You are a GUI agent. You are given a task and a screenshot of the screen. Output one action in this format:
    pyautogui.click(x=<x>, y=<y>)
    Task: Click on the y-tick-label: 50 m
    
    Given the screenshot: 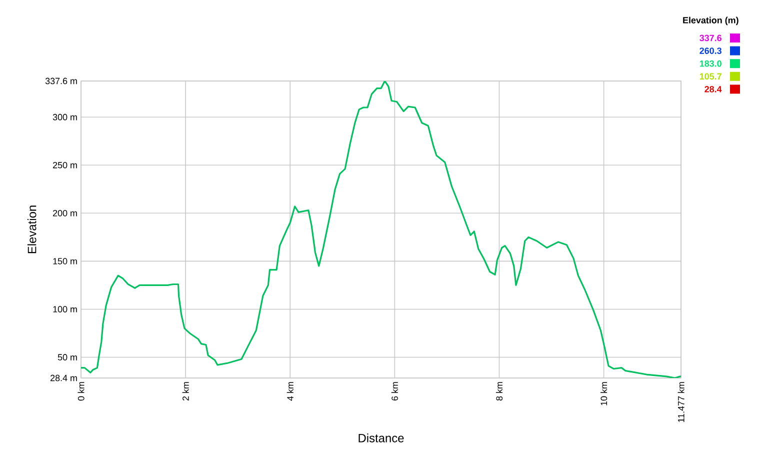 What is the action you would take?
    pyautogui.click(x=67, y=357)
    